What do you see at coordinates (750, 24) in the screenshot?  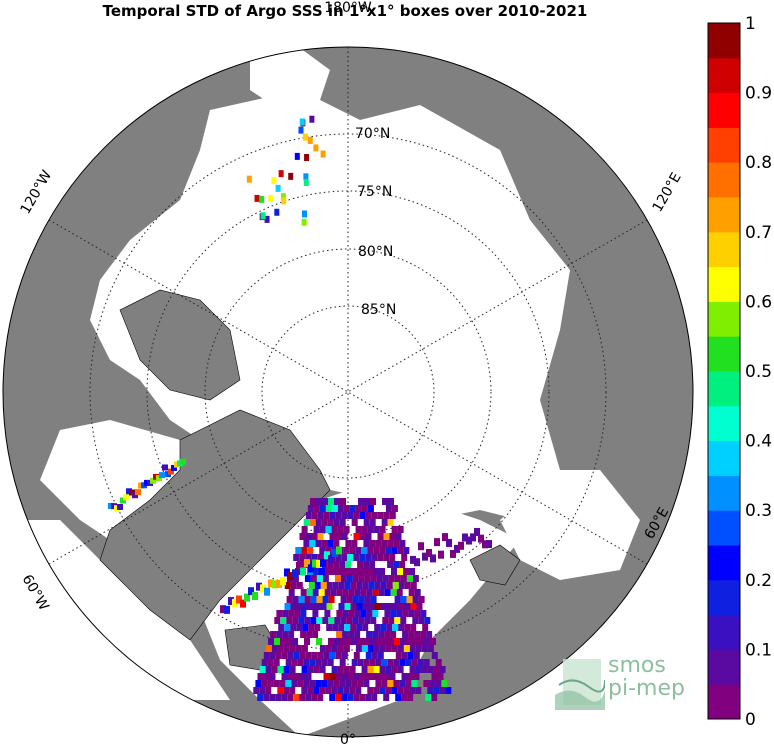 I see `colorbar-tick-label: 1` at bounding box center [750, 24].